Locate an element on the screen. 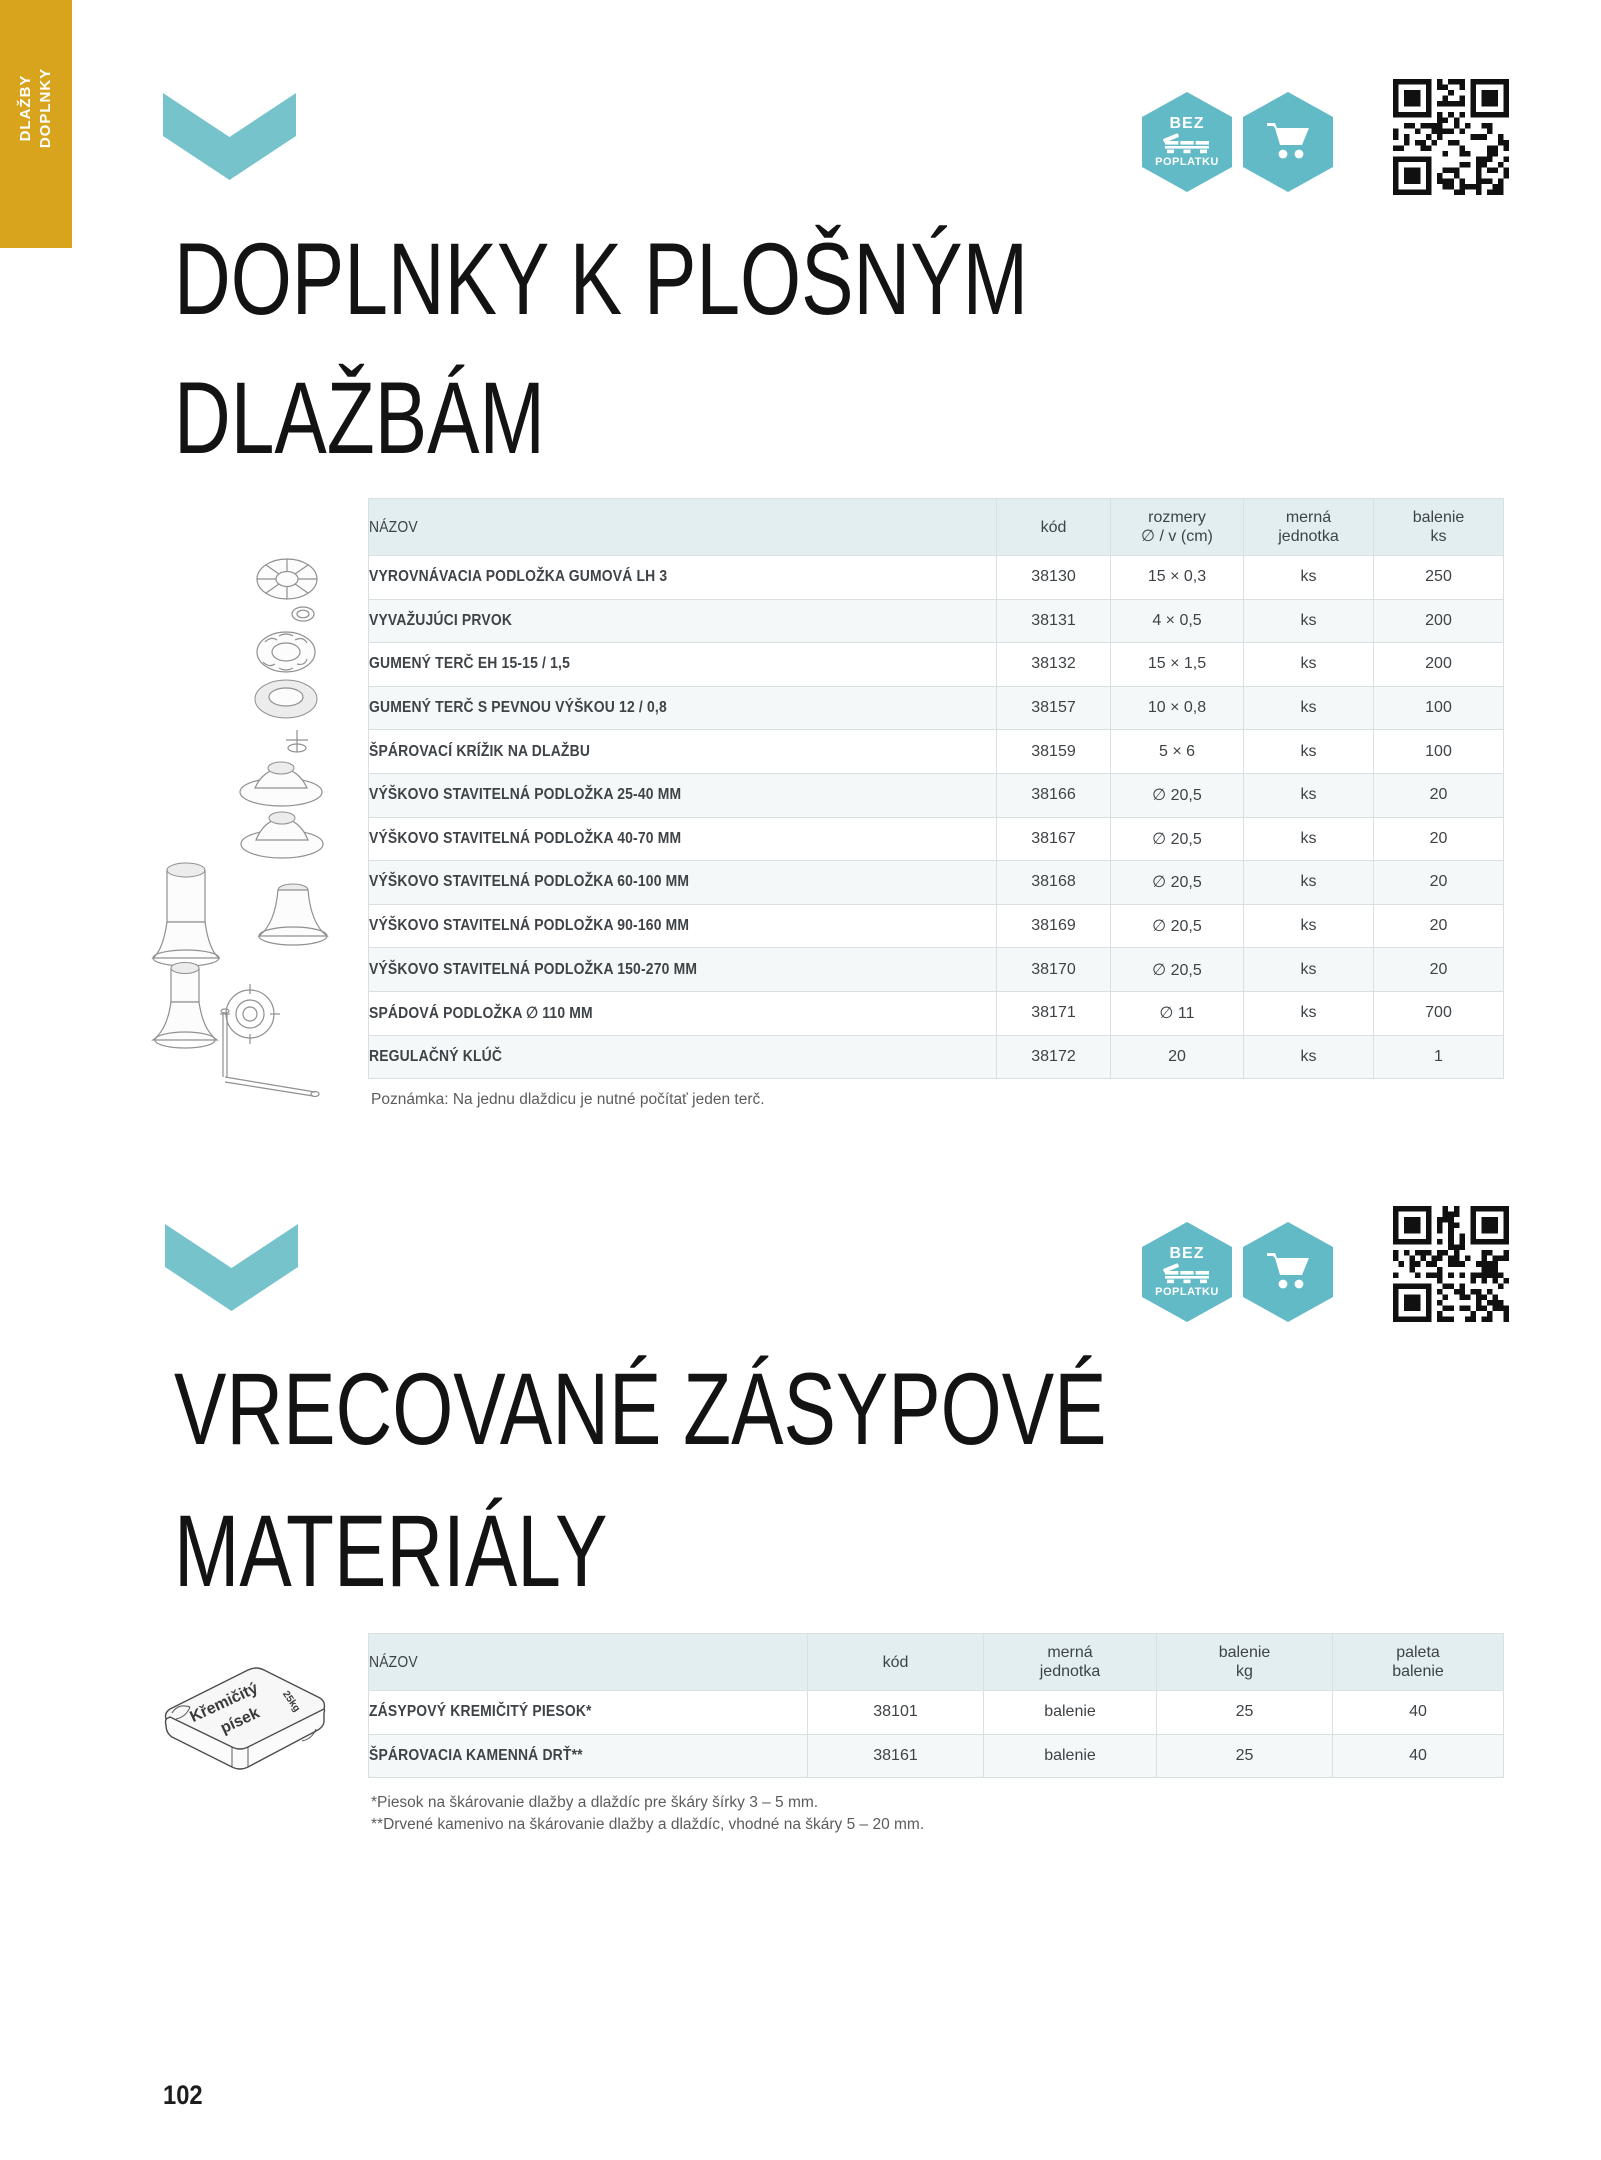 The image size is (1601, 2160). product-name-cell: VYVAŽUJÚCI PRVOK is located at coordinates (682, 621).